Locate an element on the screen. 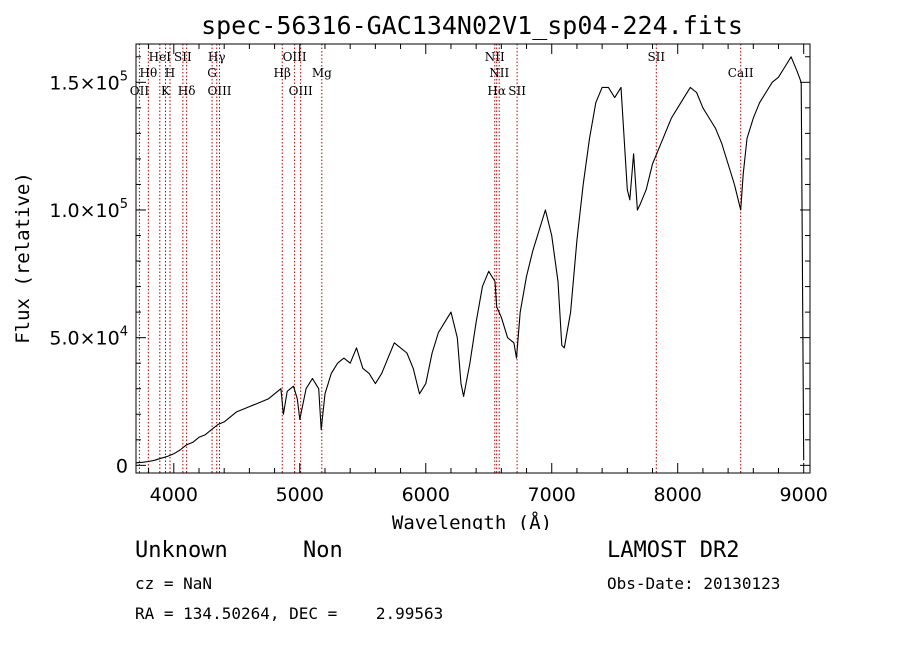 This screenshot has width=900, height=649. x-tick-label: 6000 is located at coordinates (426, 495).